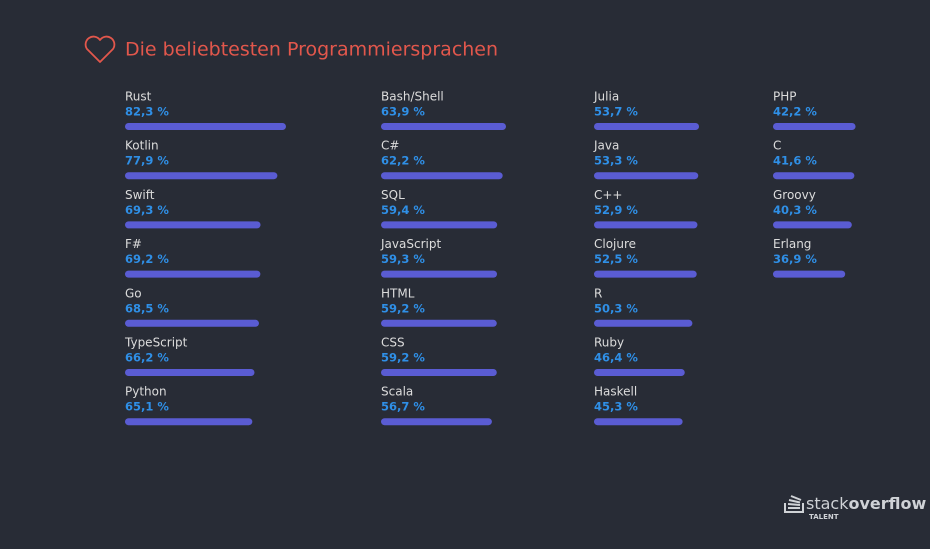 Image resolution: width=930 pixels, height=549 pixels. Describe the element at coordinates (795, 259) in the screenshot. I see `value-label: 36,9 %` at that location.